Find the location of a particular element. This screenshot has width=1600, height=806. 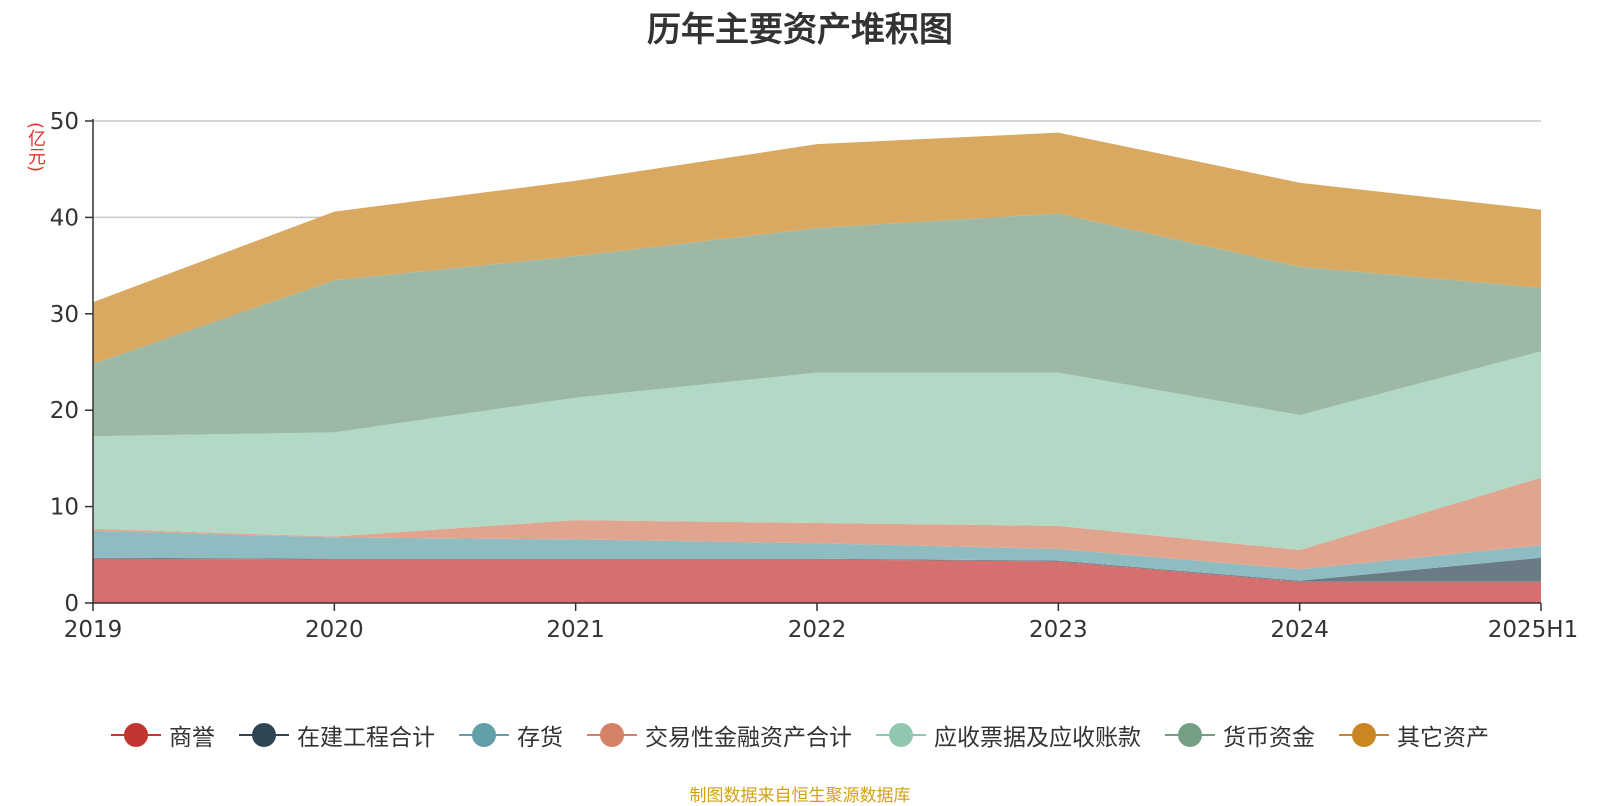

legend-item-2: 存货 is located at coordinates (511, 735).